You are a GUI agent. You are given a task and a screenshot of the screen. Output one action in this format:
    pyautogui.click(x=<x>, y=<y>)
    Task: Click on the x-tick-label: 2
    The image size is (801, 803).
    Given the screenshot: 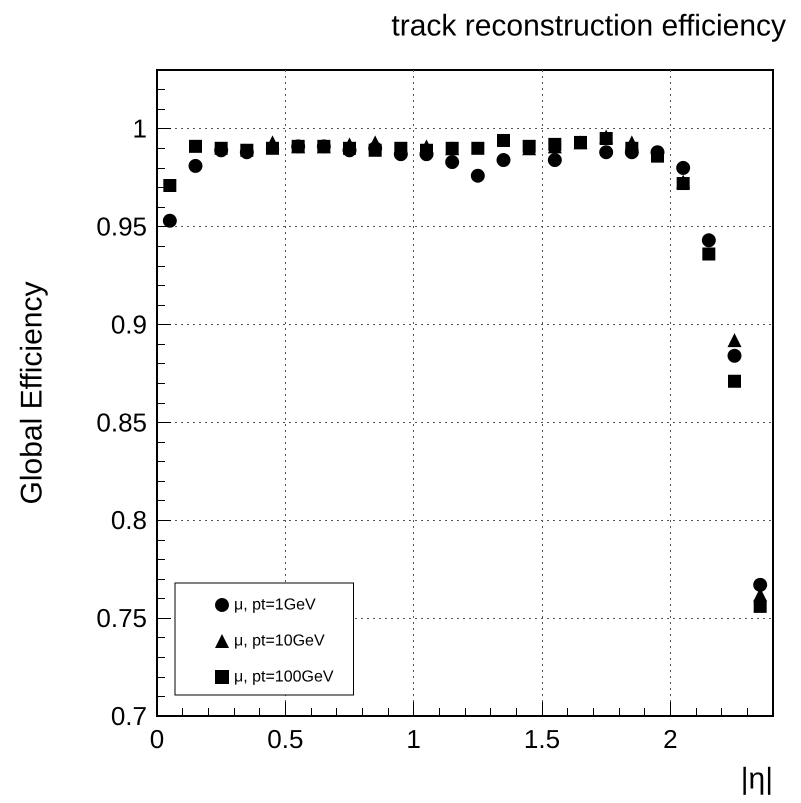 What is the action you would take?
    pyautogui.click(x=670, y=739)
    